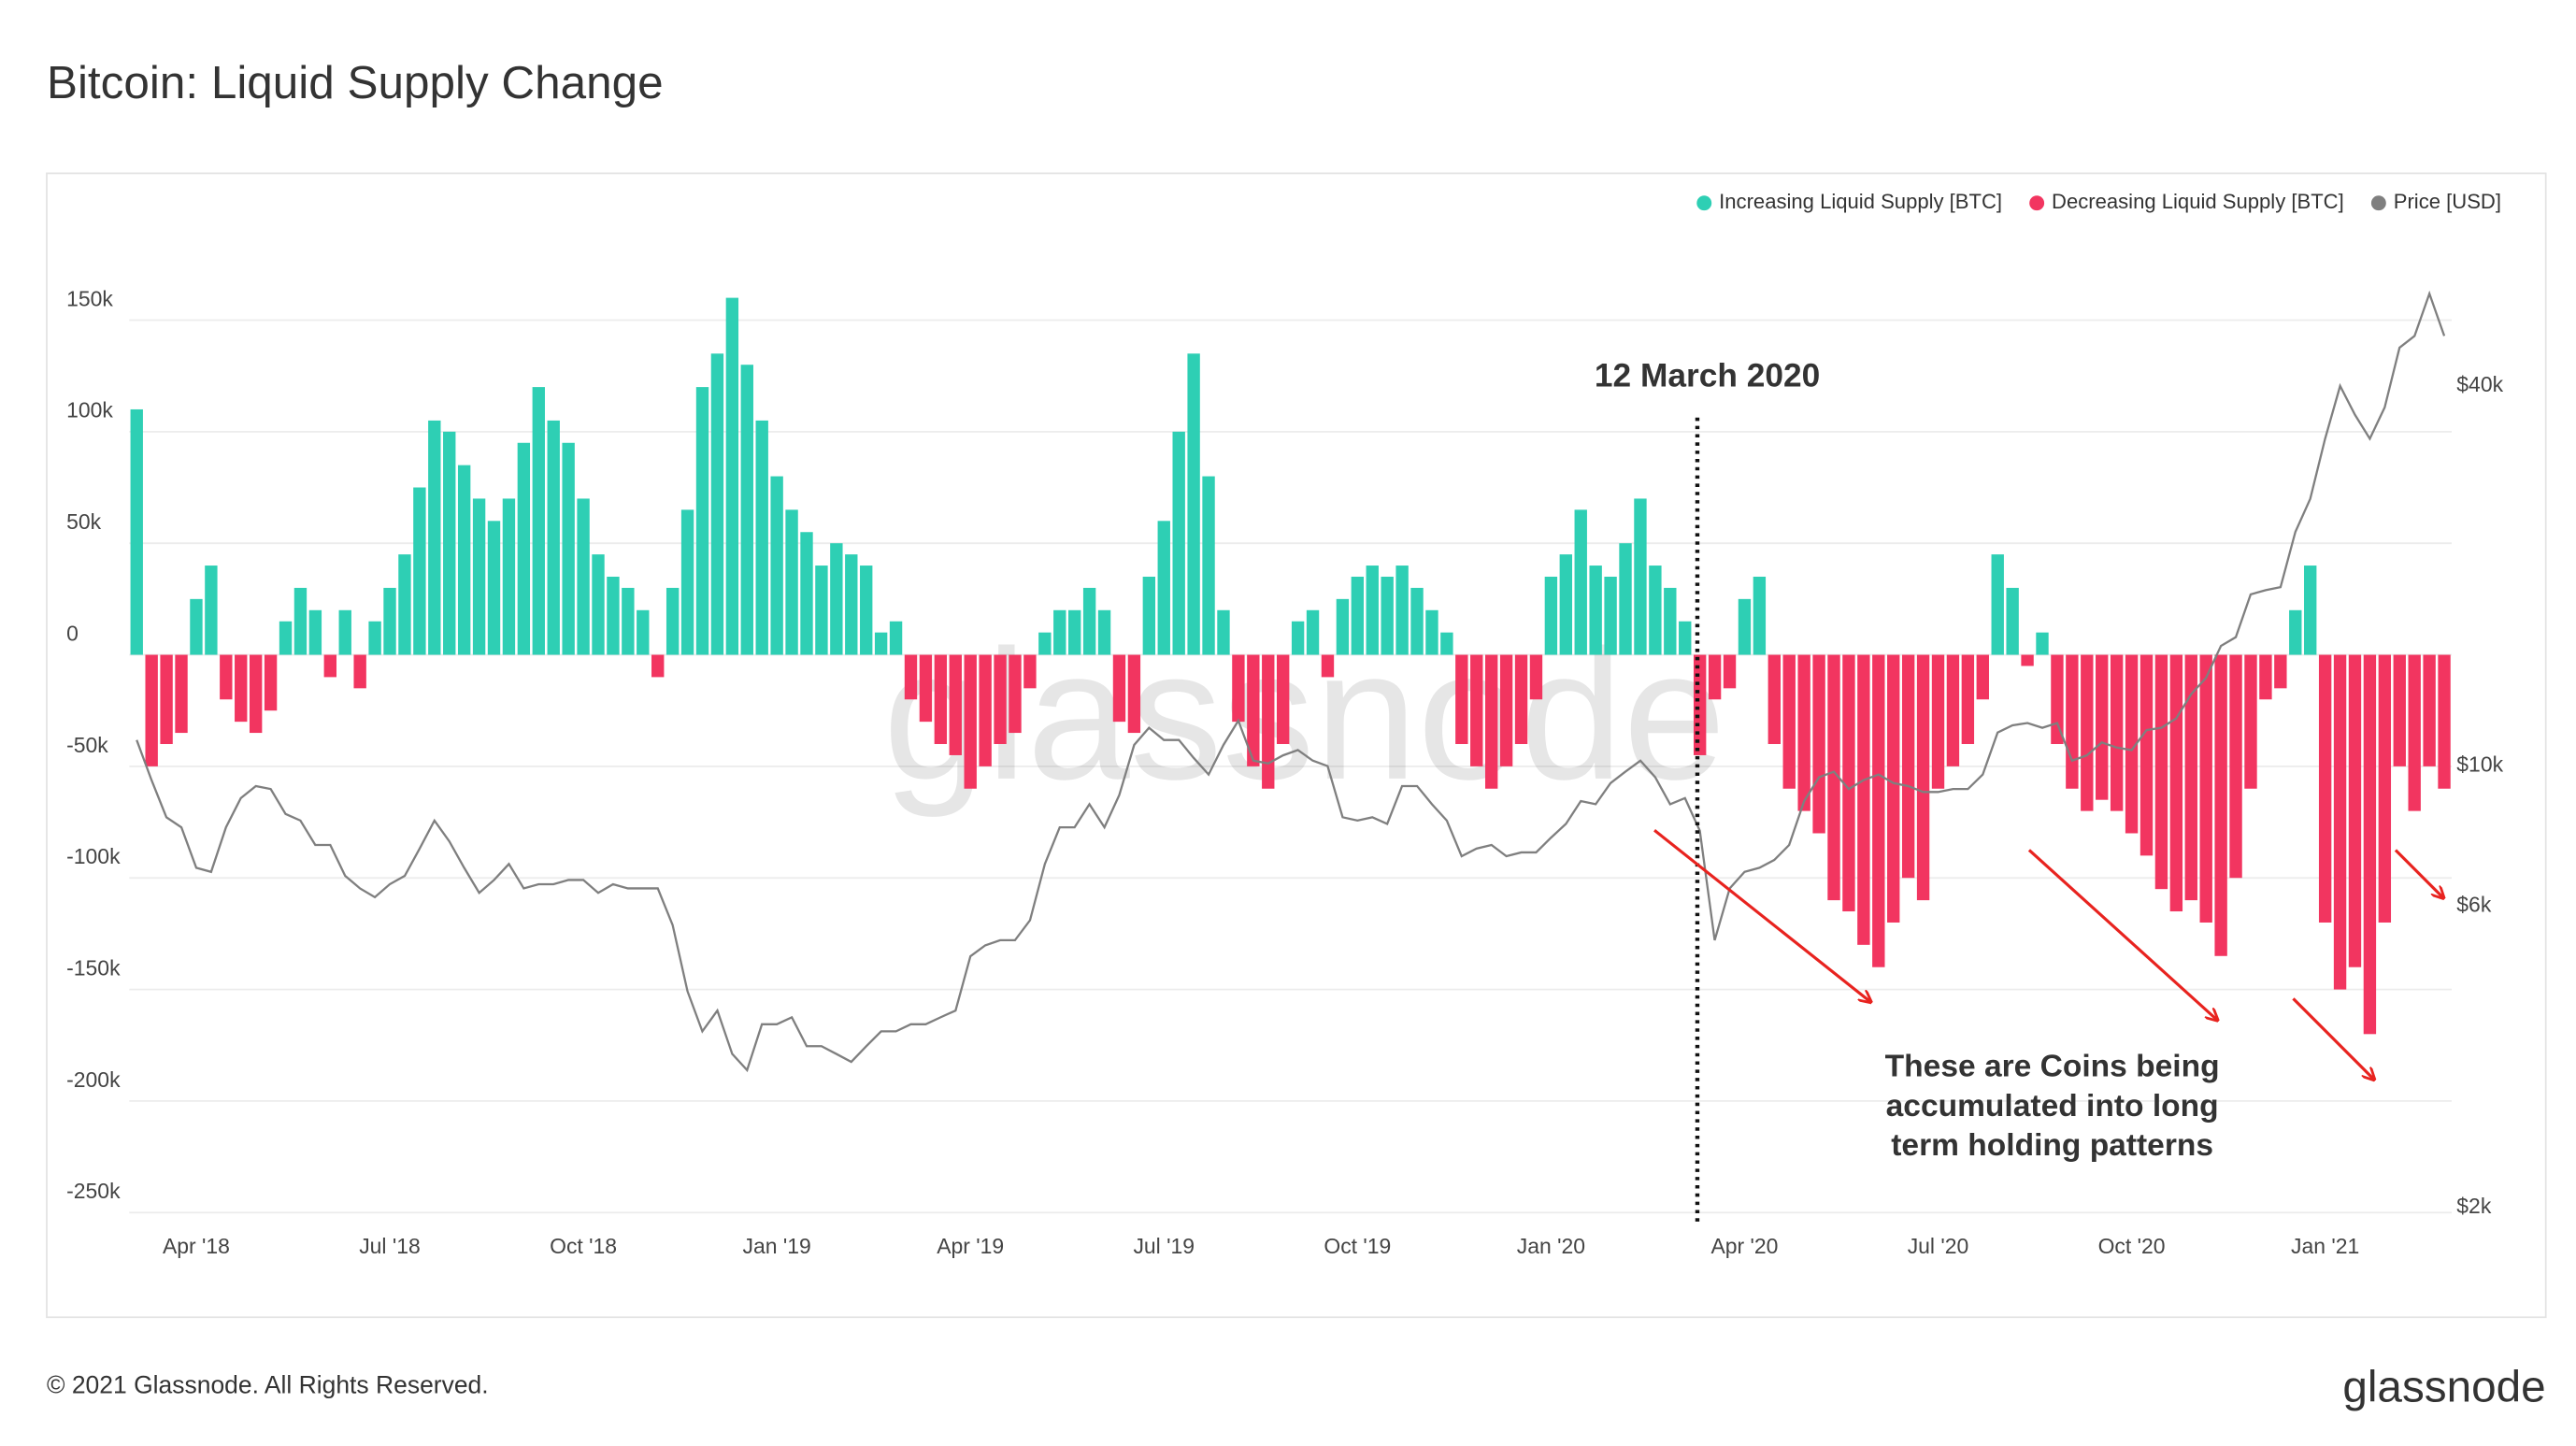  I want to click on legend-label: Price [USD], so click(2447, 201).